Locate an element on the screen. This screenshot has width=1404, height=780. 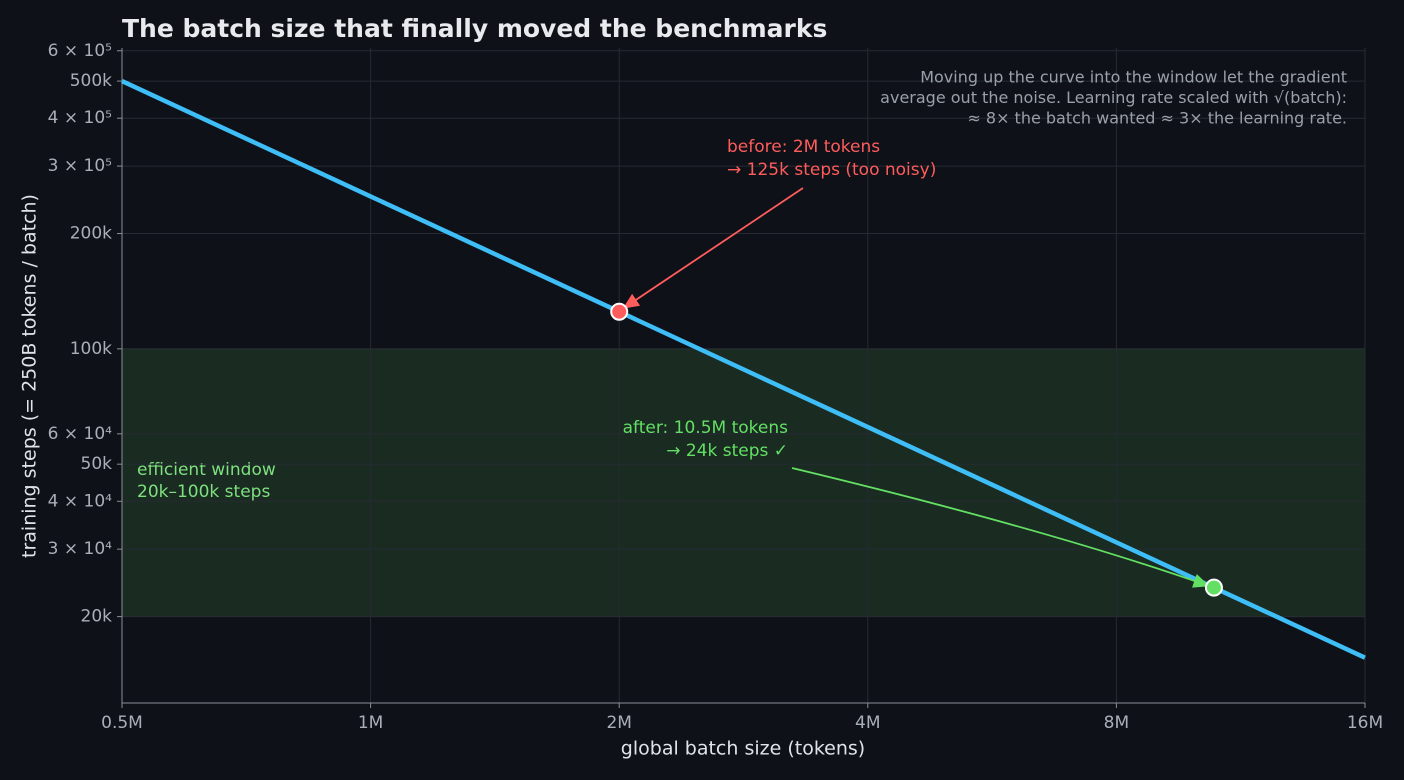
y-tick-label: 3 × 10⁵ is located at coordinates (80, 166).